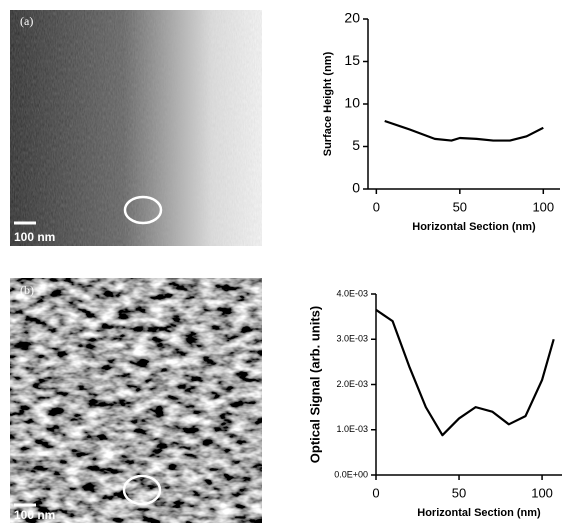 This screenshot has width=571, height=528. What do you see at coordinates (352, 60) in the screenshot?
I see `y-tick-label: 15` at bounding box center [352, 60].